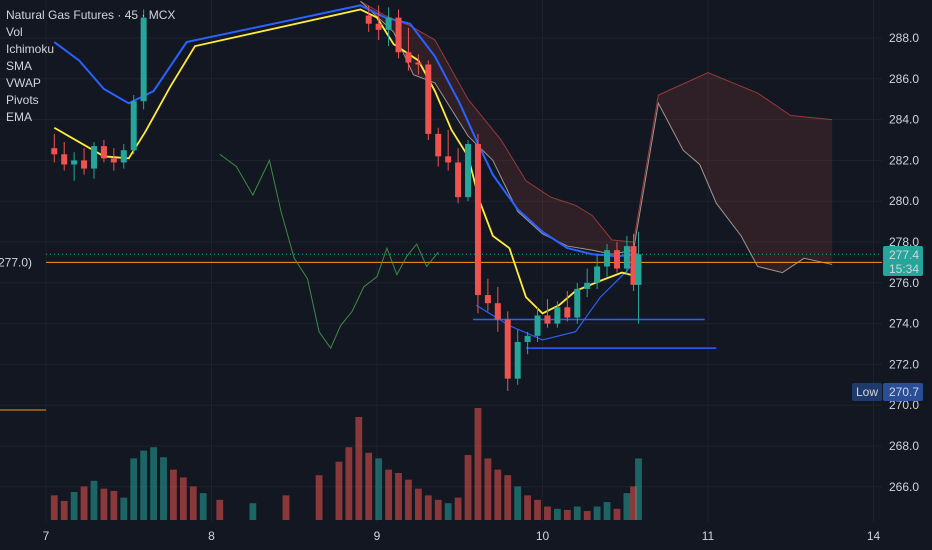 The image size is (932, 550). Describe the element at coordinates (14, 32) in the screenshot. I see `indicator-vol: Vol` at that location.